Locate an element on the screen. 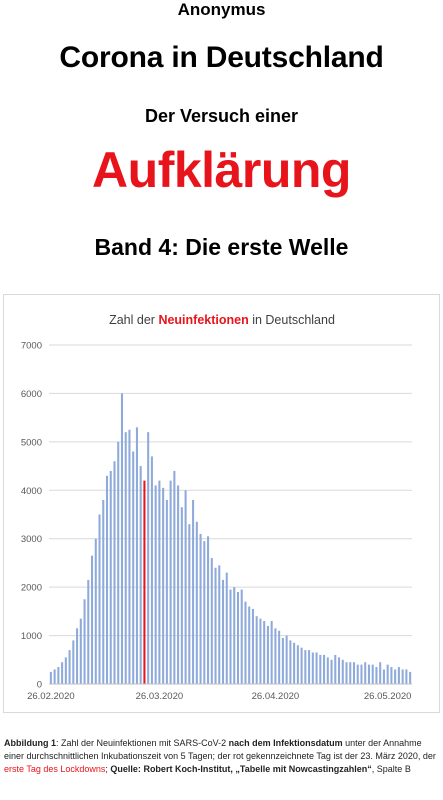 The image size is (443, 800). caption-bold: nach dem Infektionsdatum is located at coordinates (285, 743).